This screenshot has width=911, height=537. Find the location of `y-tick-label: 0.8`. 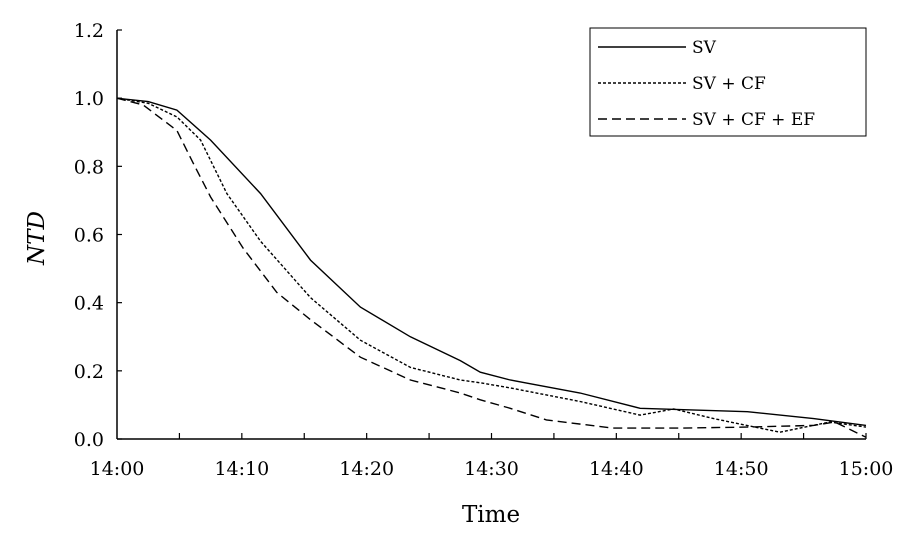

y-tick-label: 0.8 is located at coordinates (89, 167).